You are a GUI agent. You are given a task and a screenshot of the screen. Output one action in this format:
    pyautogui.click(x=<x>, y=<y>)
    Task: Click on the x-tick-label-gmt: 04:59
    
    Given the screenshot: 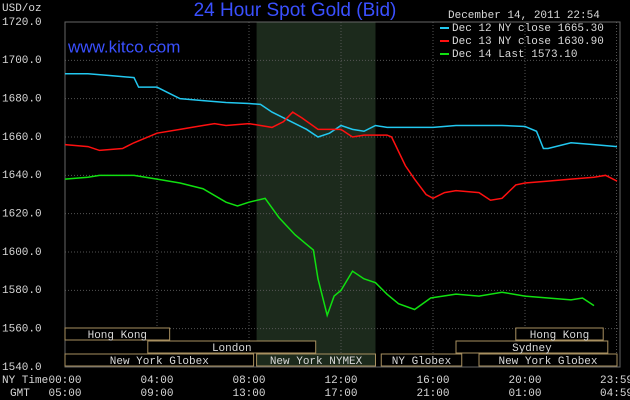 What is the action you would take?
    pyautogui.click(x=615, y=394)
    